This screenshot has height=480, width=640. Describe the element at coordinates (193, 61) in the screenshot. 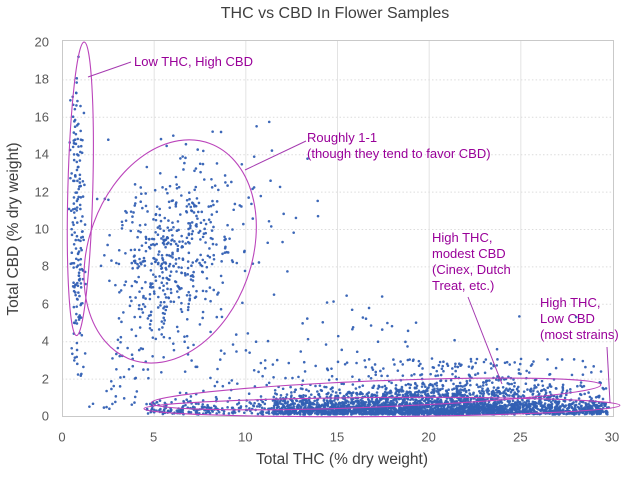

I see `annotation-low-thc-high-cbd: Low THC, High CBD` at that location.